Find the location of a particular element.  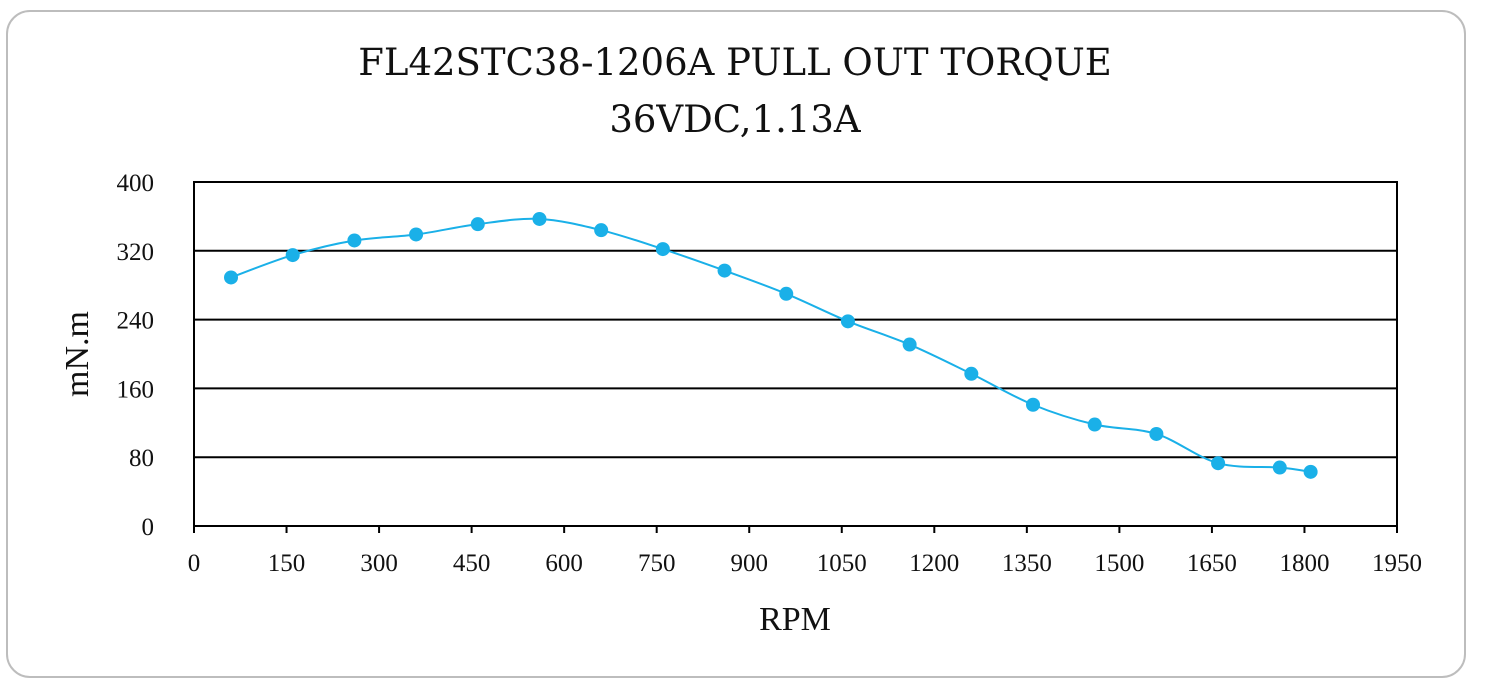

x-tick-label: 1500 is located at coordinates (1119, 563).